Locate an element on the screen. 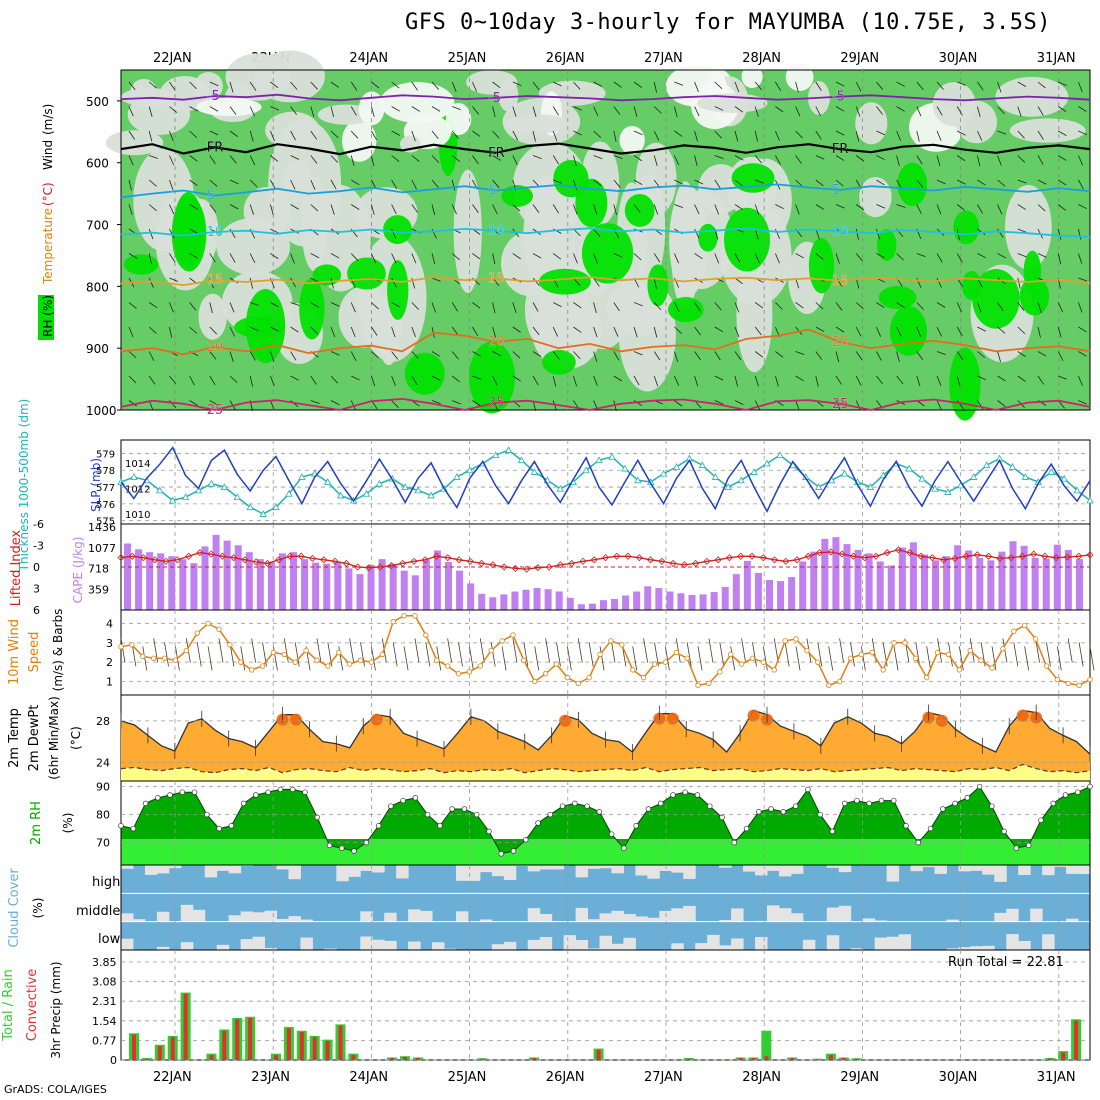  contour-label: FR is located at coordinates (840, 149).